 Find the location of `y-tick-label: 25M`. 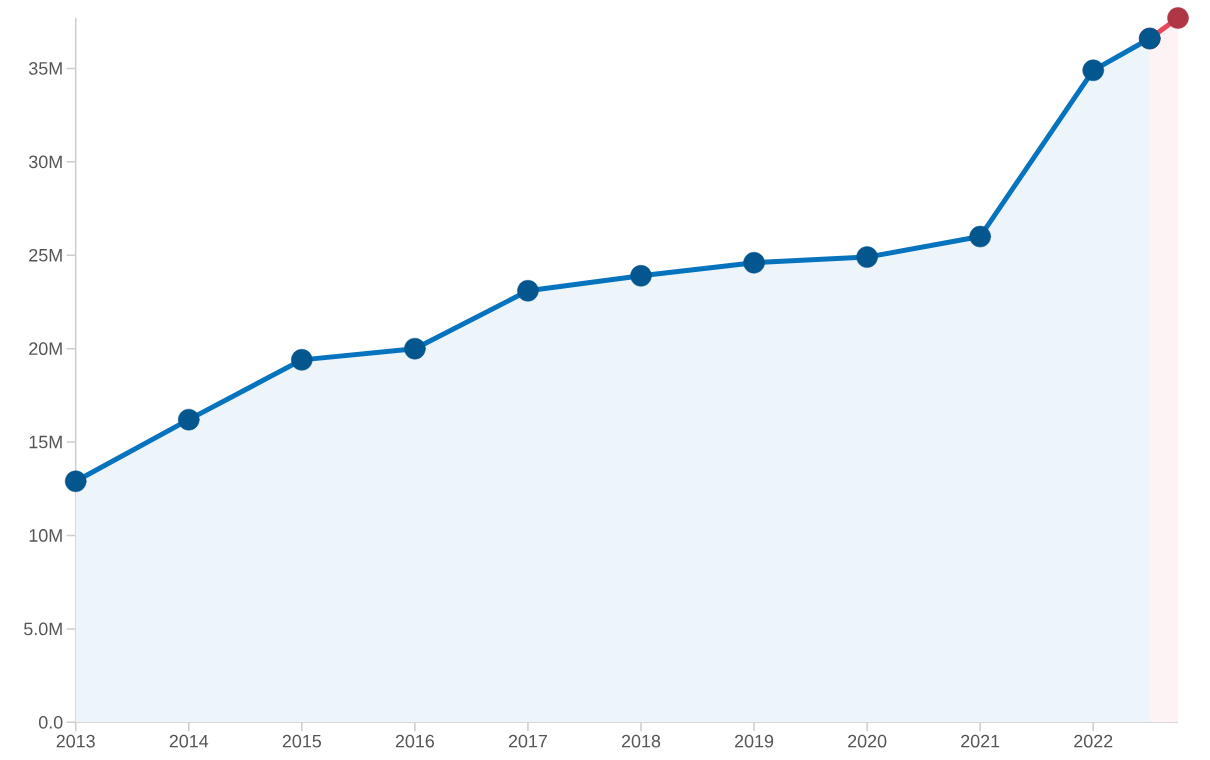

y-tick-label: 25M is located at coordinates (45, 255).